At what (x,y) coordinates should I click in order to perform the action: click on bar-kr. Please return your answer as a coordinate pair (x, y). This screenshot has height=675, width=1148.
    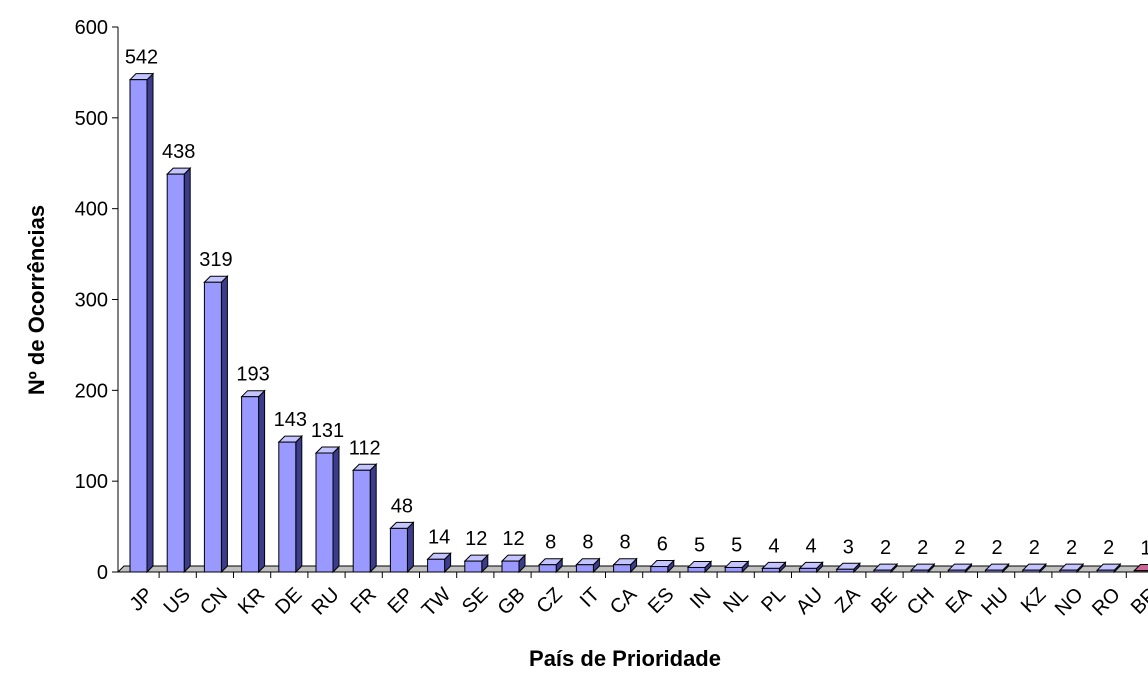
    Looking at the image, I should click on (253, 481).